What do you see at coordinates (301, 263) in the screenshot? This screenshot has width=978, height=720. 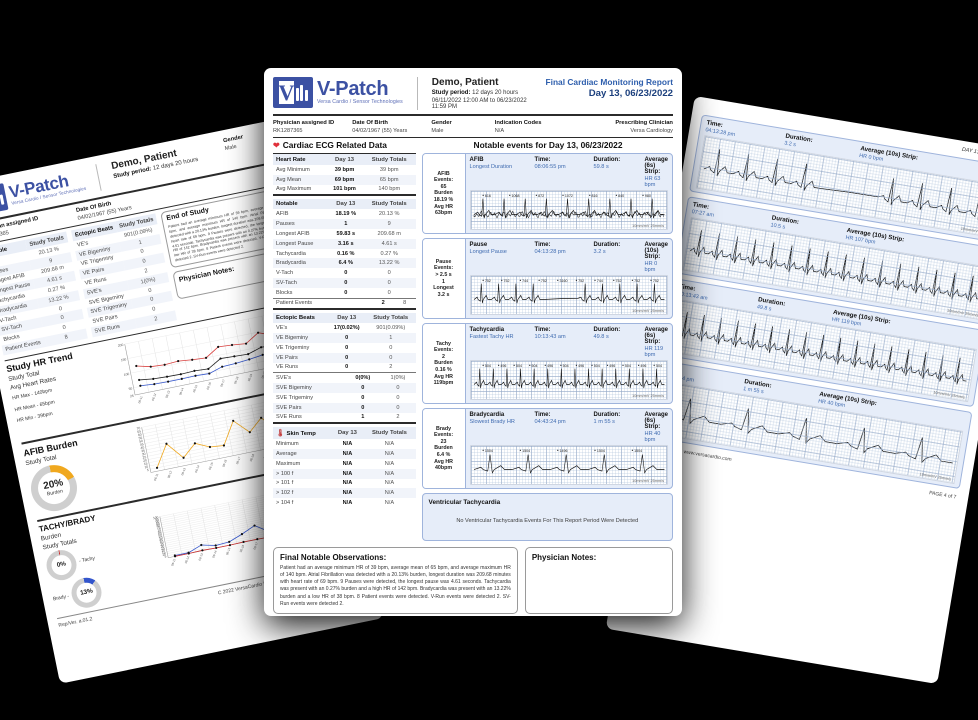 I see `row-label: Bradycardia` at bounding box center [301, 263].